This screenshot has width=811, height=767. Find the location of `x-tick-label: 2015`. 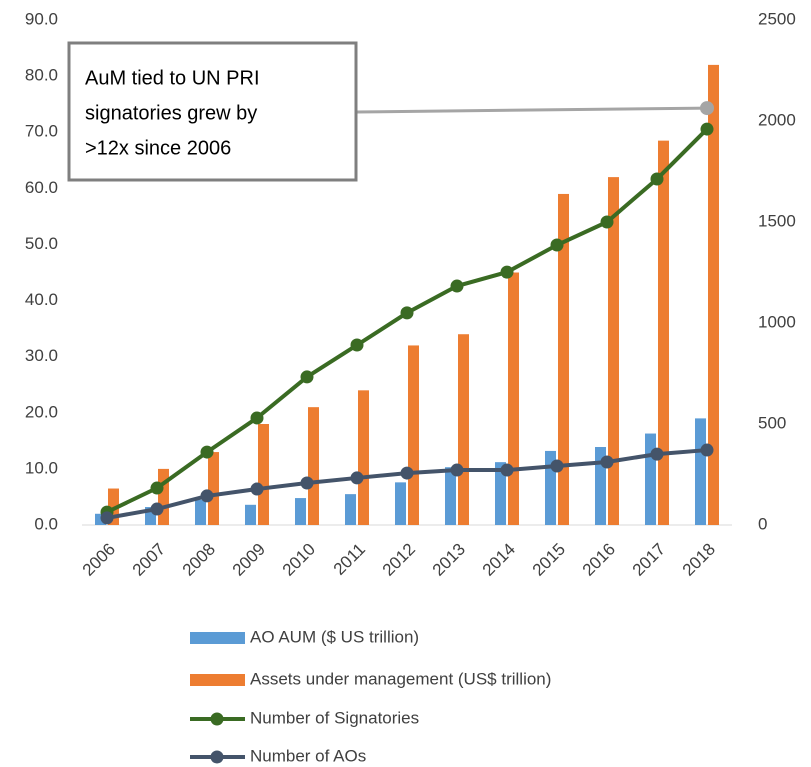

x-tick-label: 2015 is located at coordinates (549, 560).